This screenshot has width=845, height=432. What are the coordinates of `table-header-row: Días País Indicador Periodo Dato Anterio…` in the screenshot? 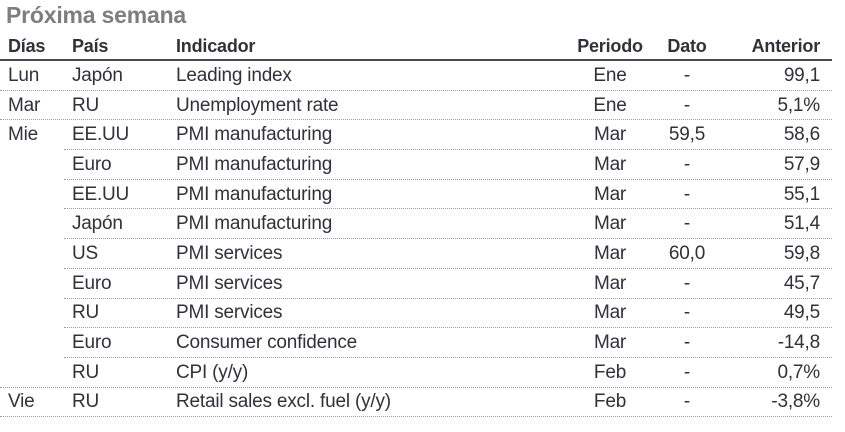 It's located at (416, 47).